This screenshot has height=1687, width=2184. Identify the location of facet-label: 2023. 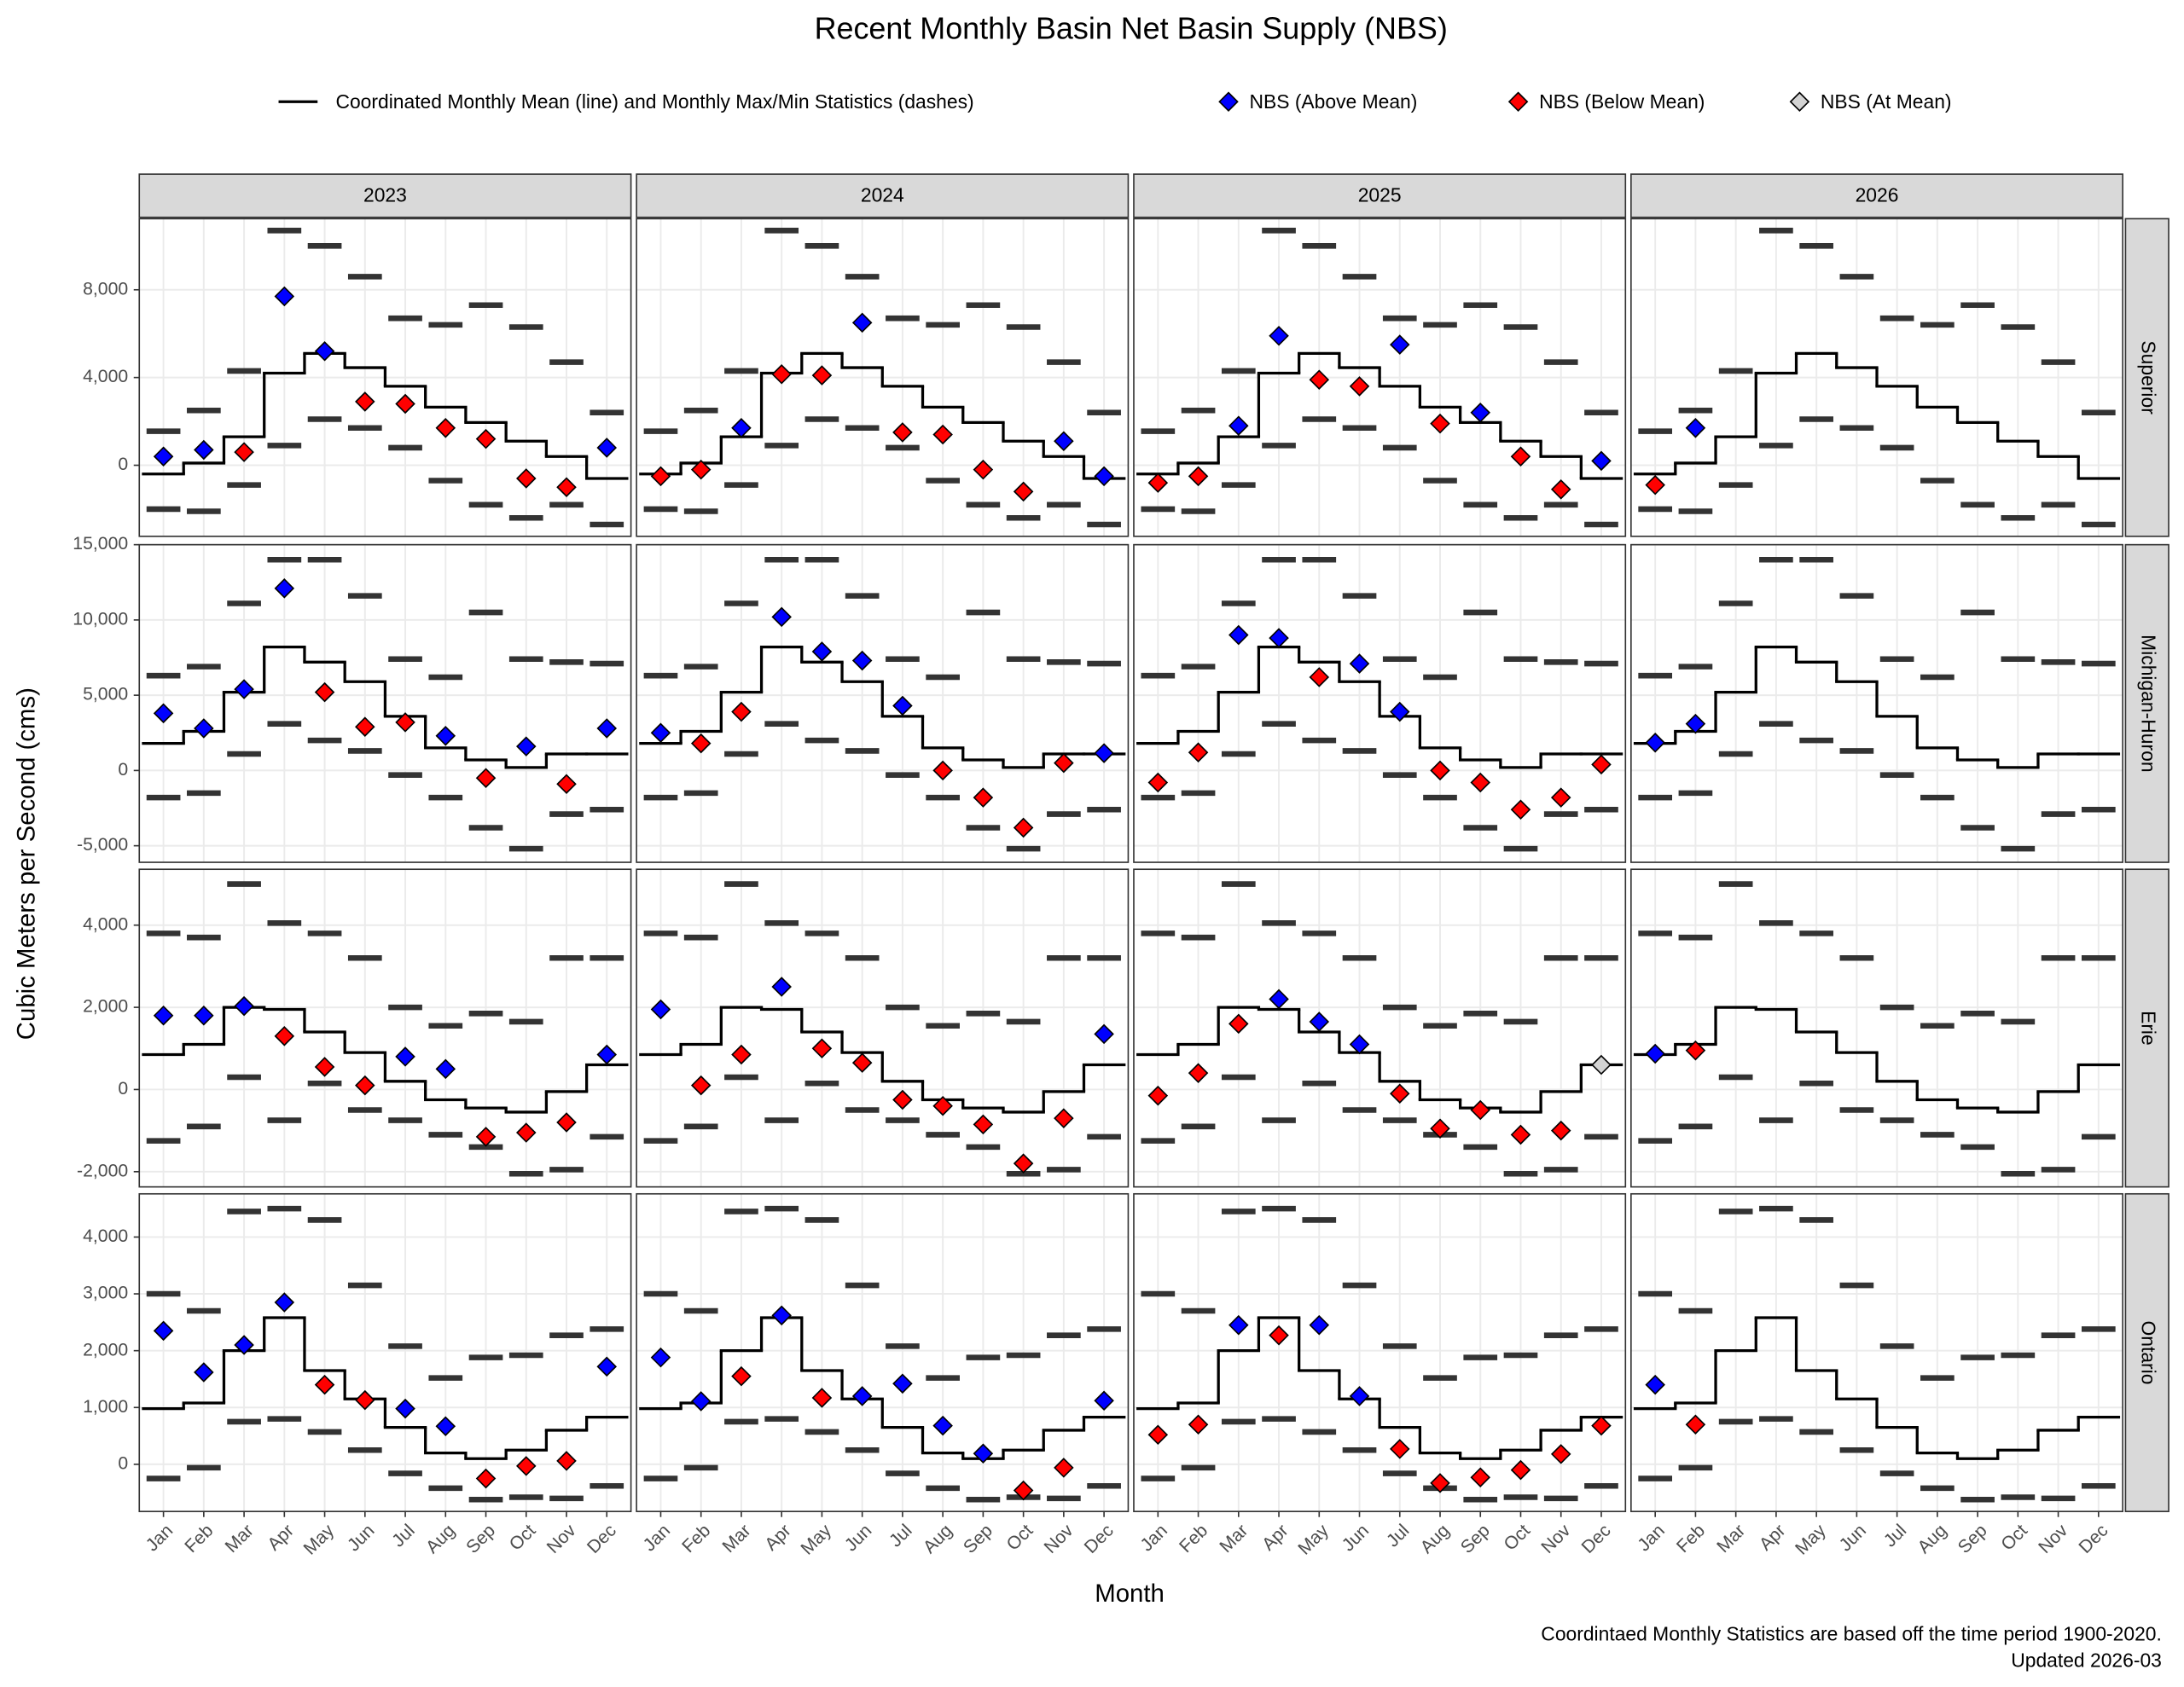
(385, 195).